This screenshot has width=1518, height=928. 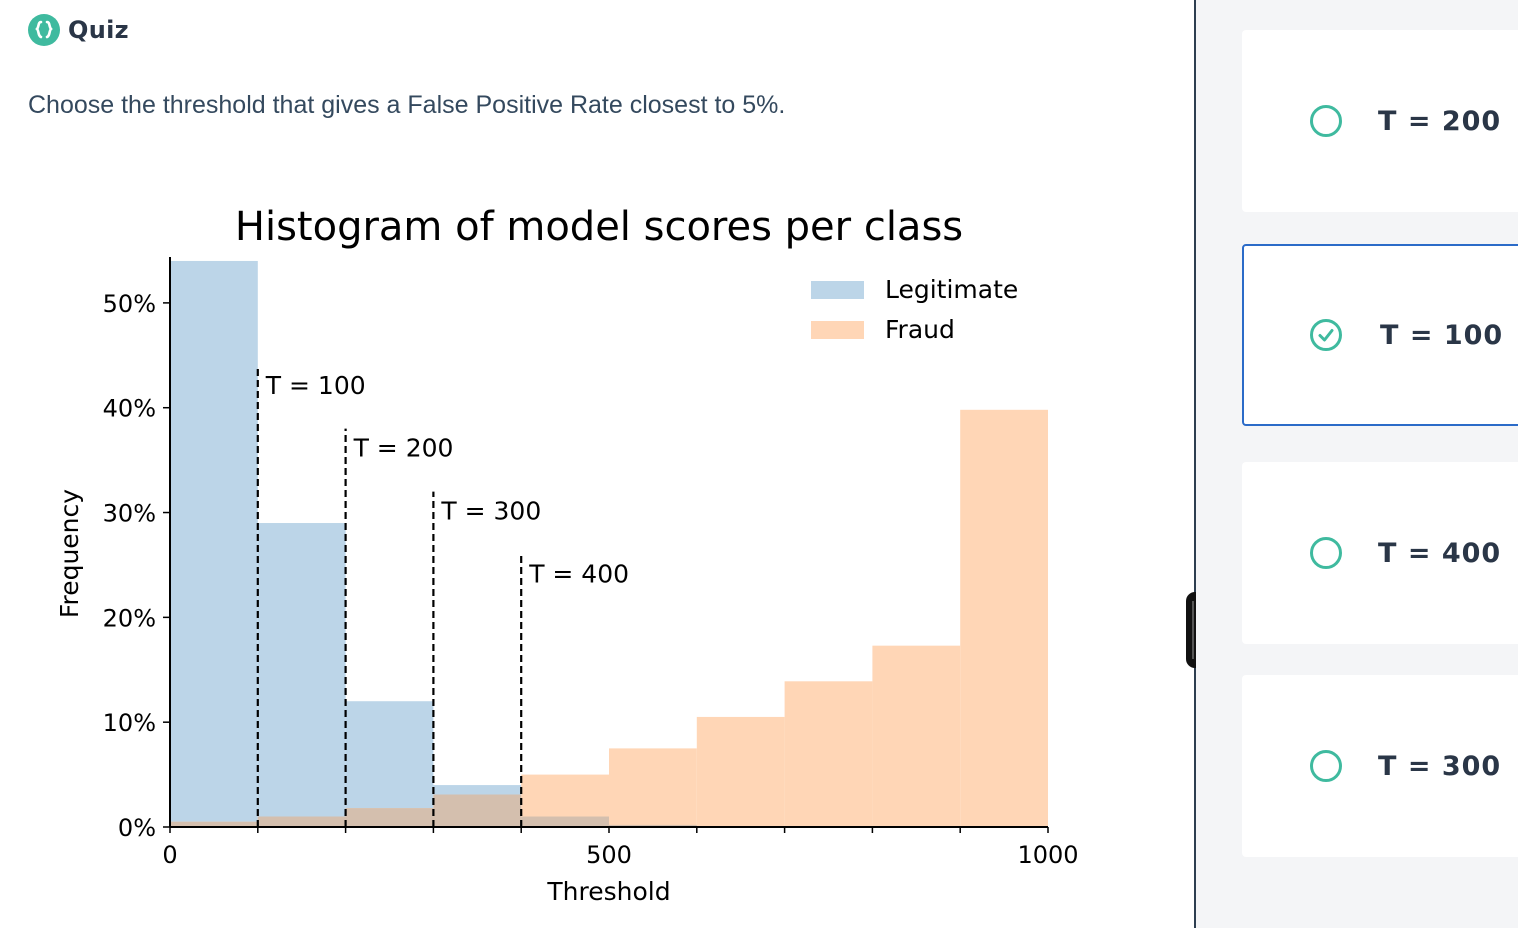 What do you see at coordinates (609, 855) in the screenshot?
I see `x-tick-label: 500` at bounding box center [609, 855].